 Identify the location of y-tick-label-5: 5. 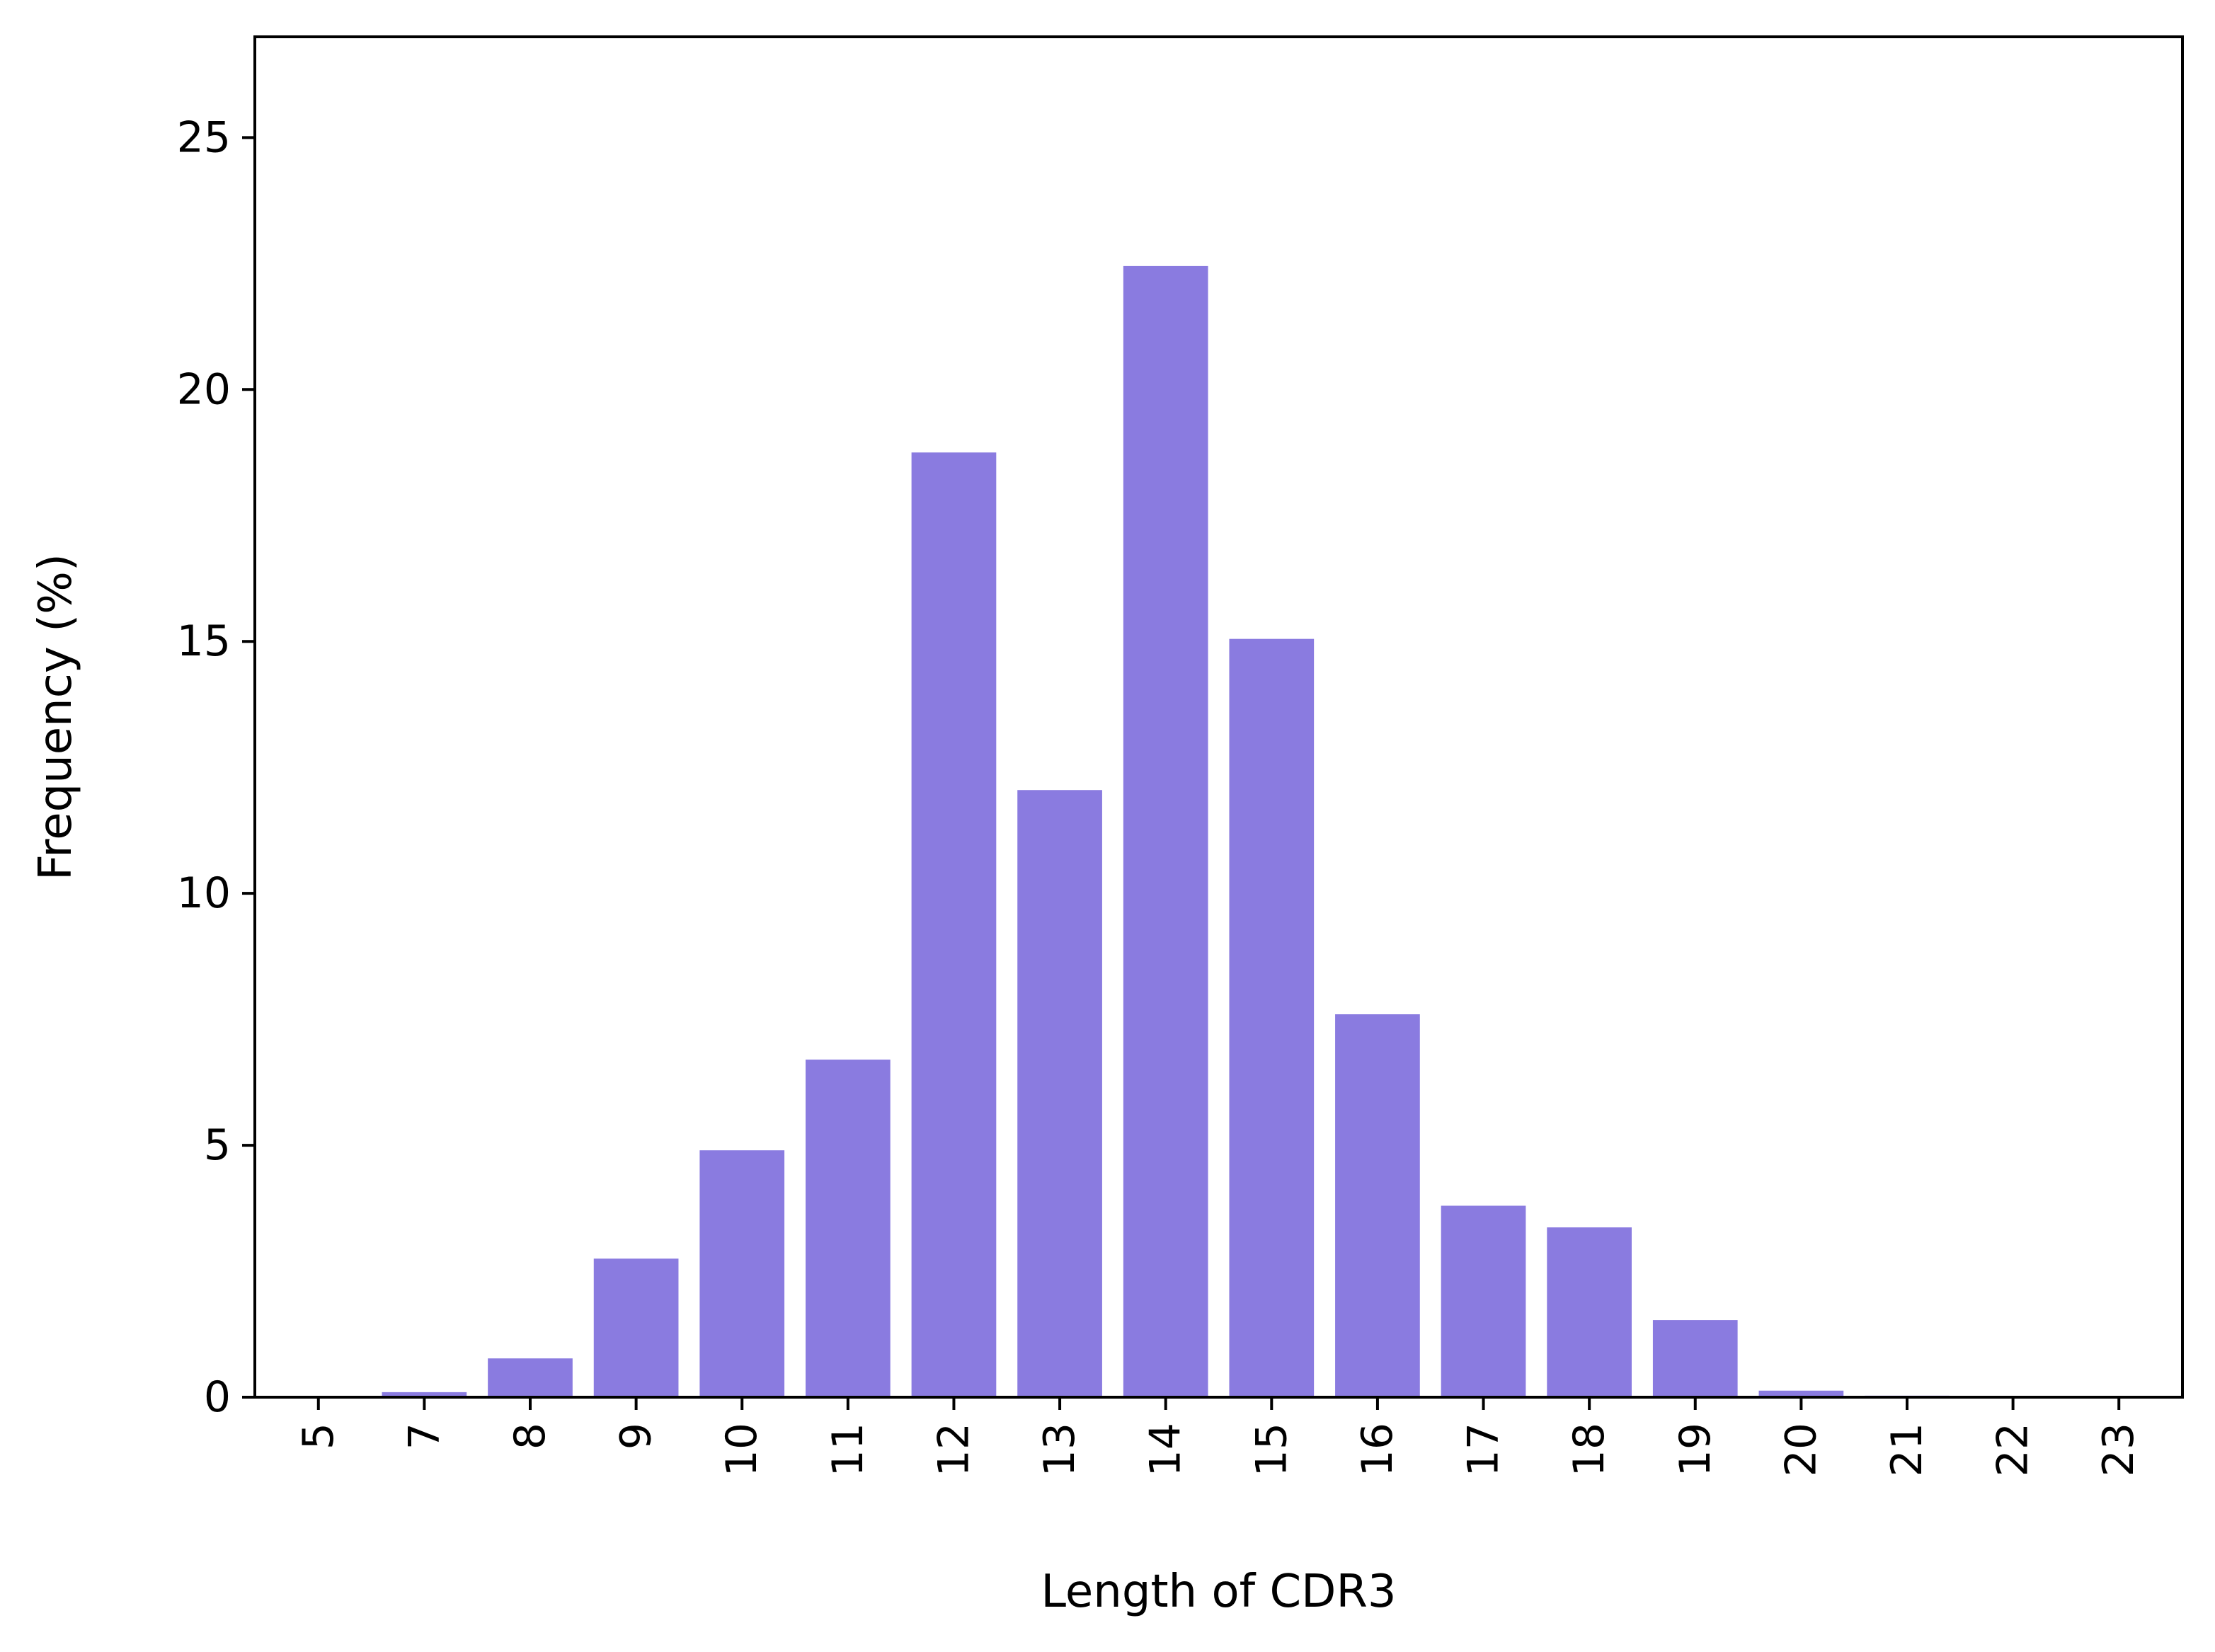
(218, 1145).